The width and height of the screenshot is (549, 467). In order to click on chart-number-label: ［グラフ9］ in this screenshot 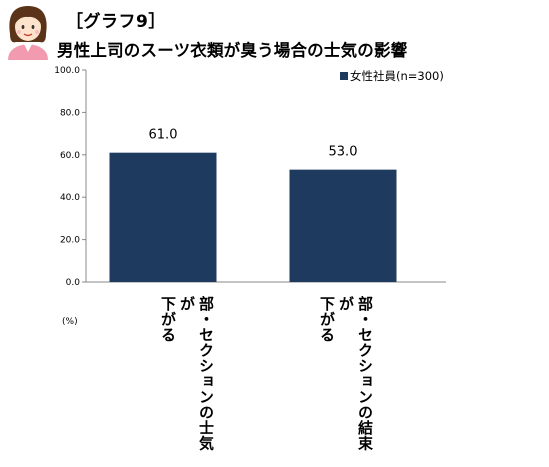, I will do `click(116, 22)`.